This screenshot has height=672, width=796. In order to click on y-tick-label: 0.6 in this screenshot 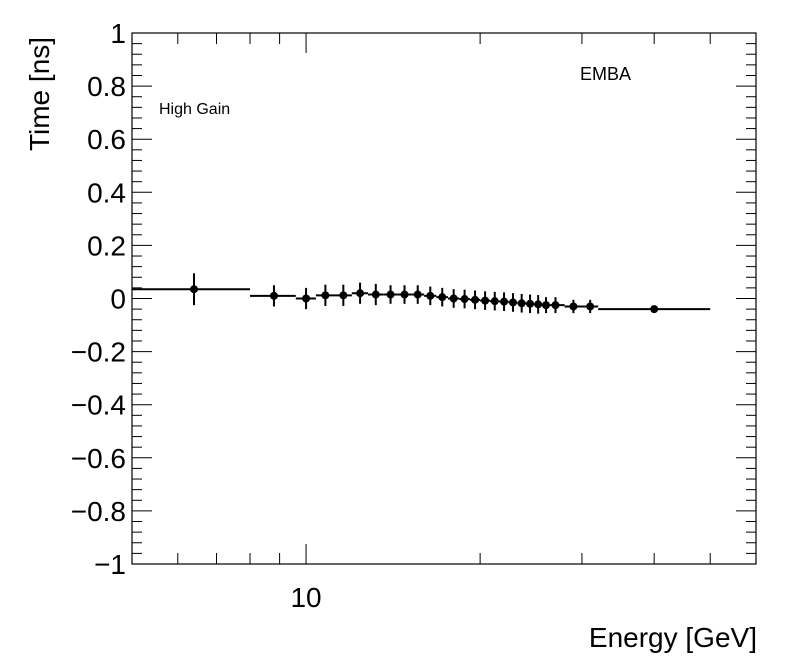, I will do `click(106, 139)`.